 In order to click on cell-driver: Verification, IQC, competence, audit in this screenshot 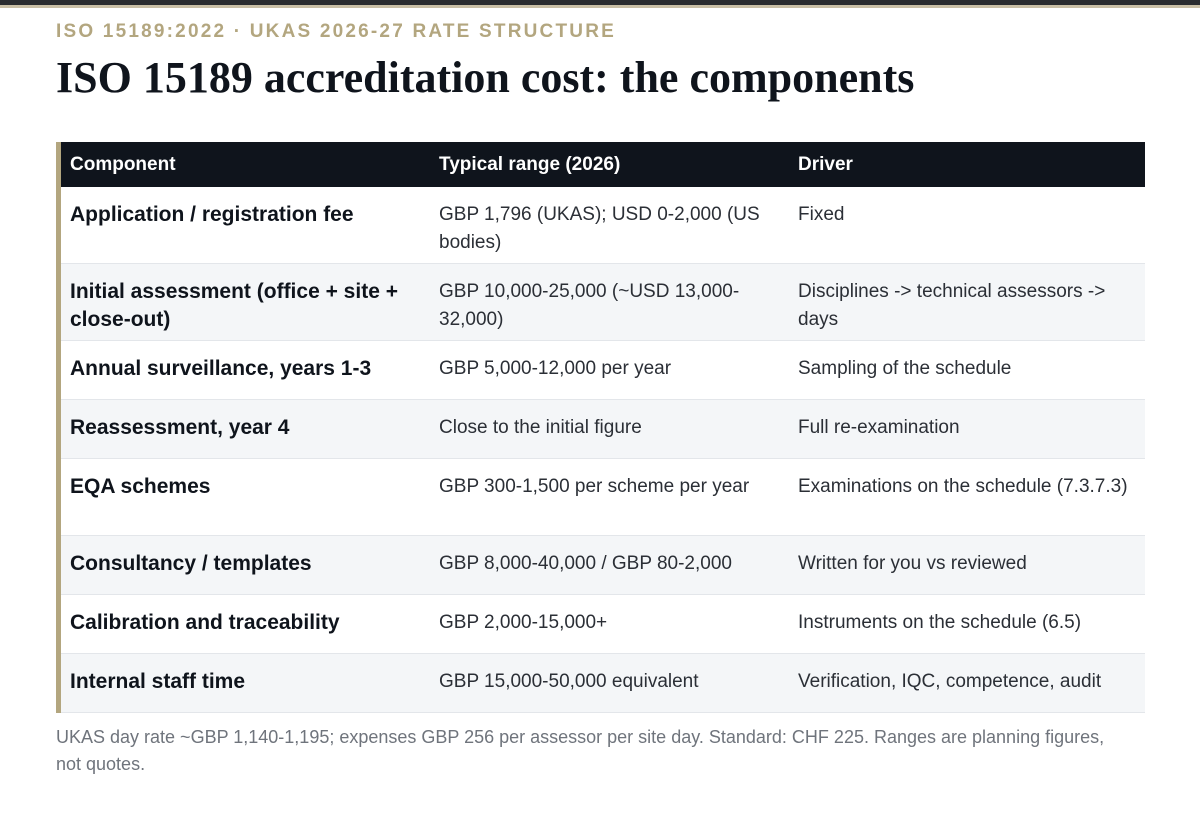, I will do `click(950, 681)`.